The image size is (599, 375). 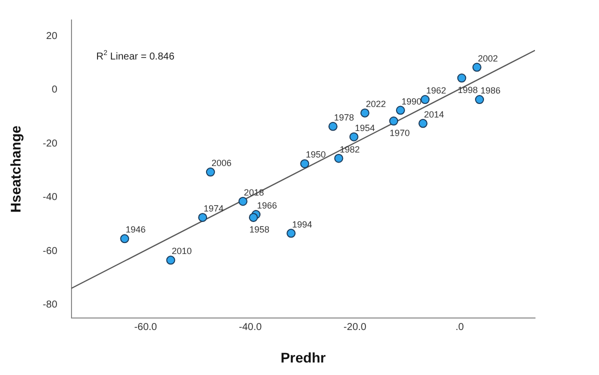 I want to click on x-tick-label: .0, so click(x=459, y=327).